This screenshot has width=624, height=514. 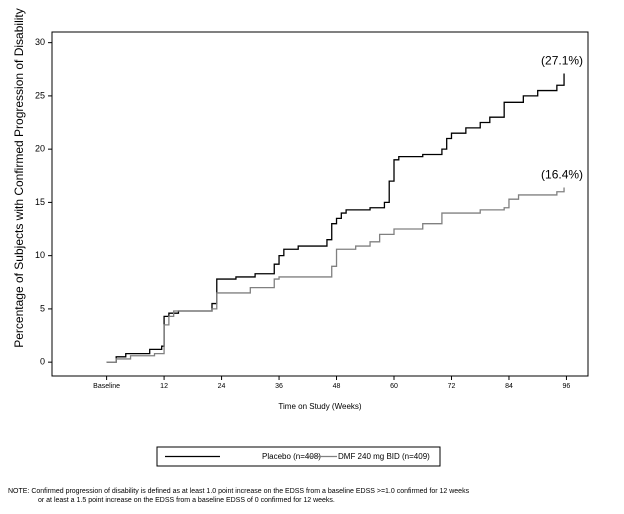 I want to click on x-tick-label: 96, so click(x=567, y=386).